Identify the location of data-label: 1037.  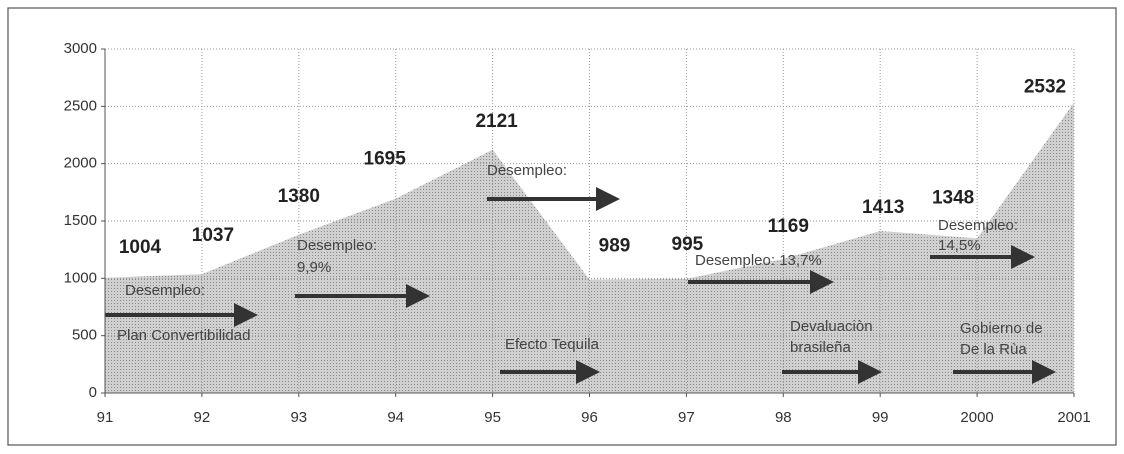
(213, 235).